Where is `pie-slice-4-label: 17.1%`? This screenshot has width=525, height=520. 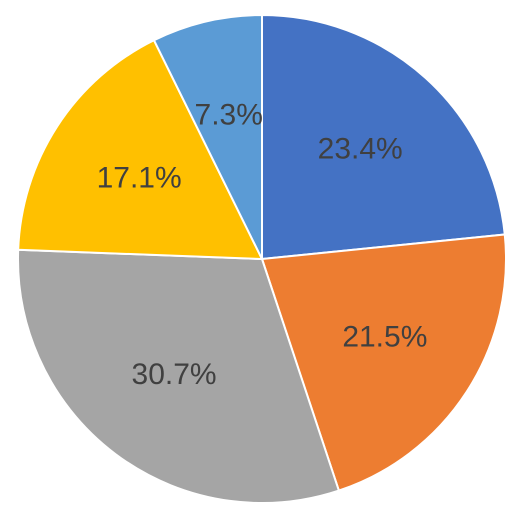 pie-slice-4-label: 17.1% is located at coordinates (139, 177).